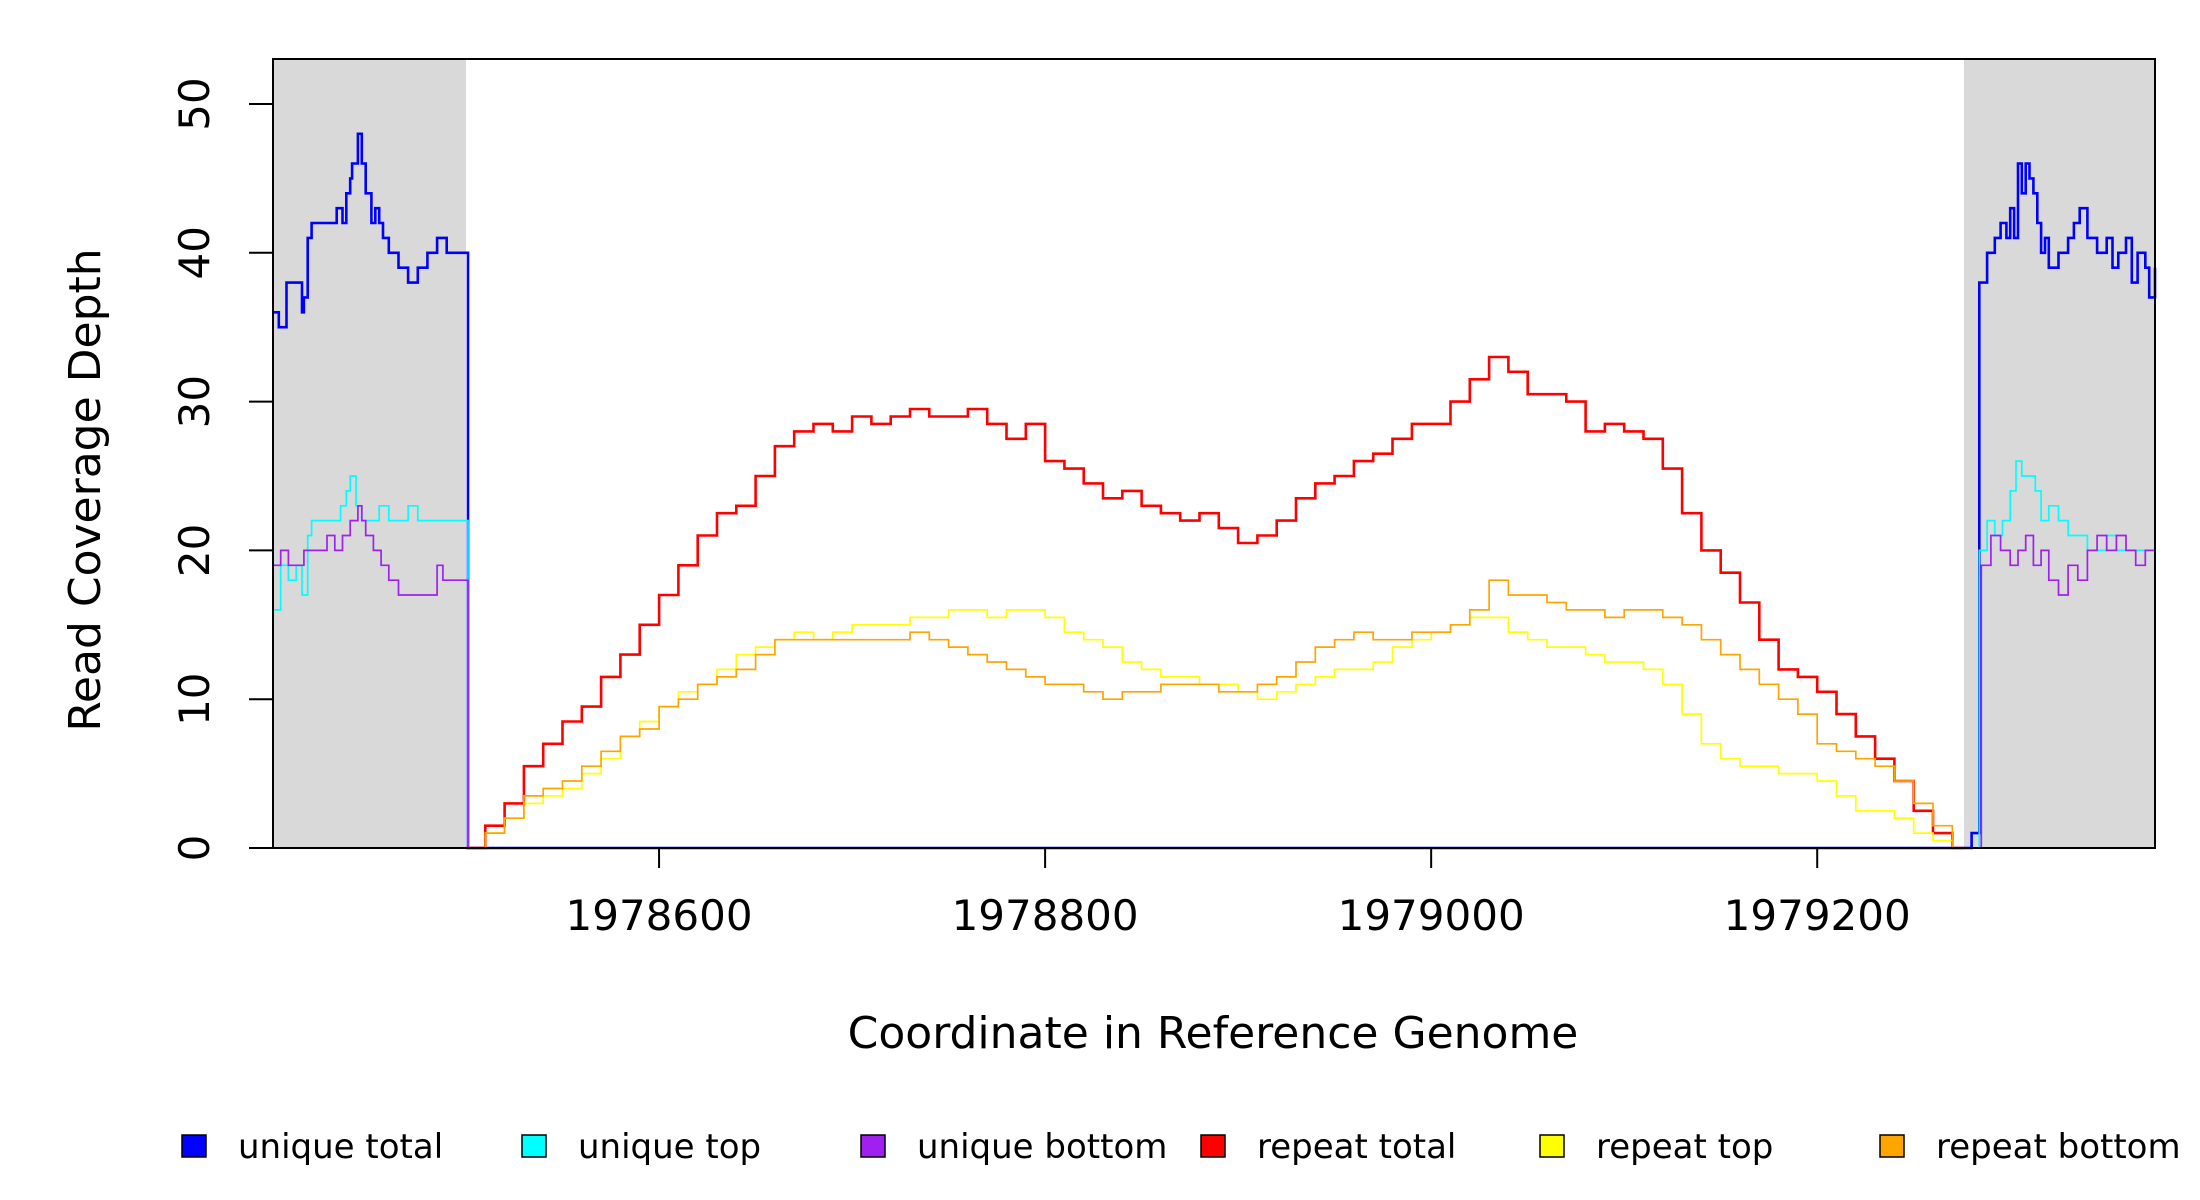 The width and height of the screenshot is (2200, 1200). I want to click on y-tick-label: 40, so click(194, 252).